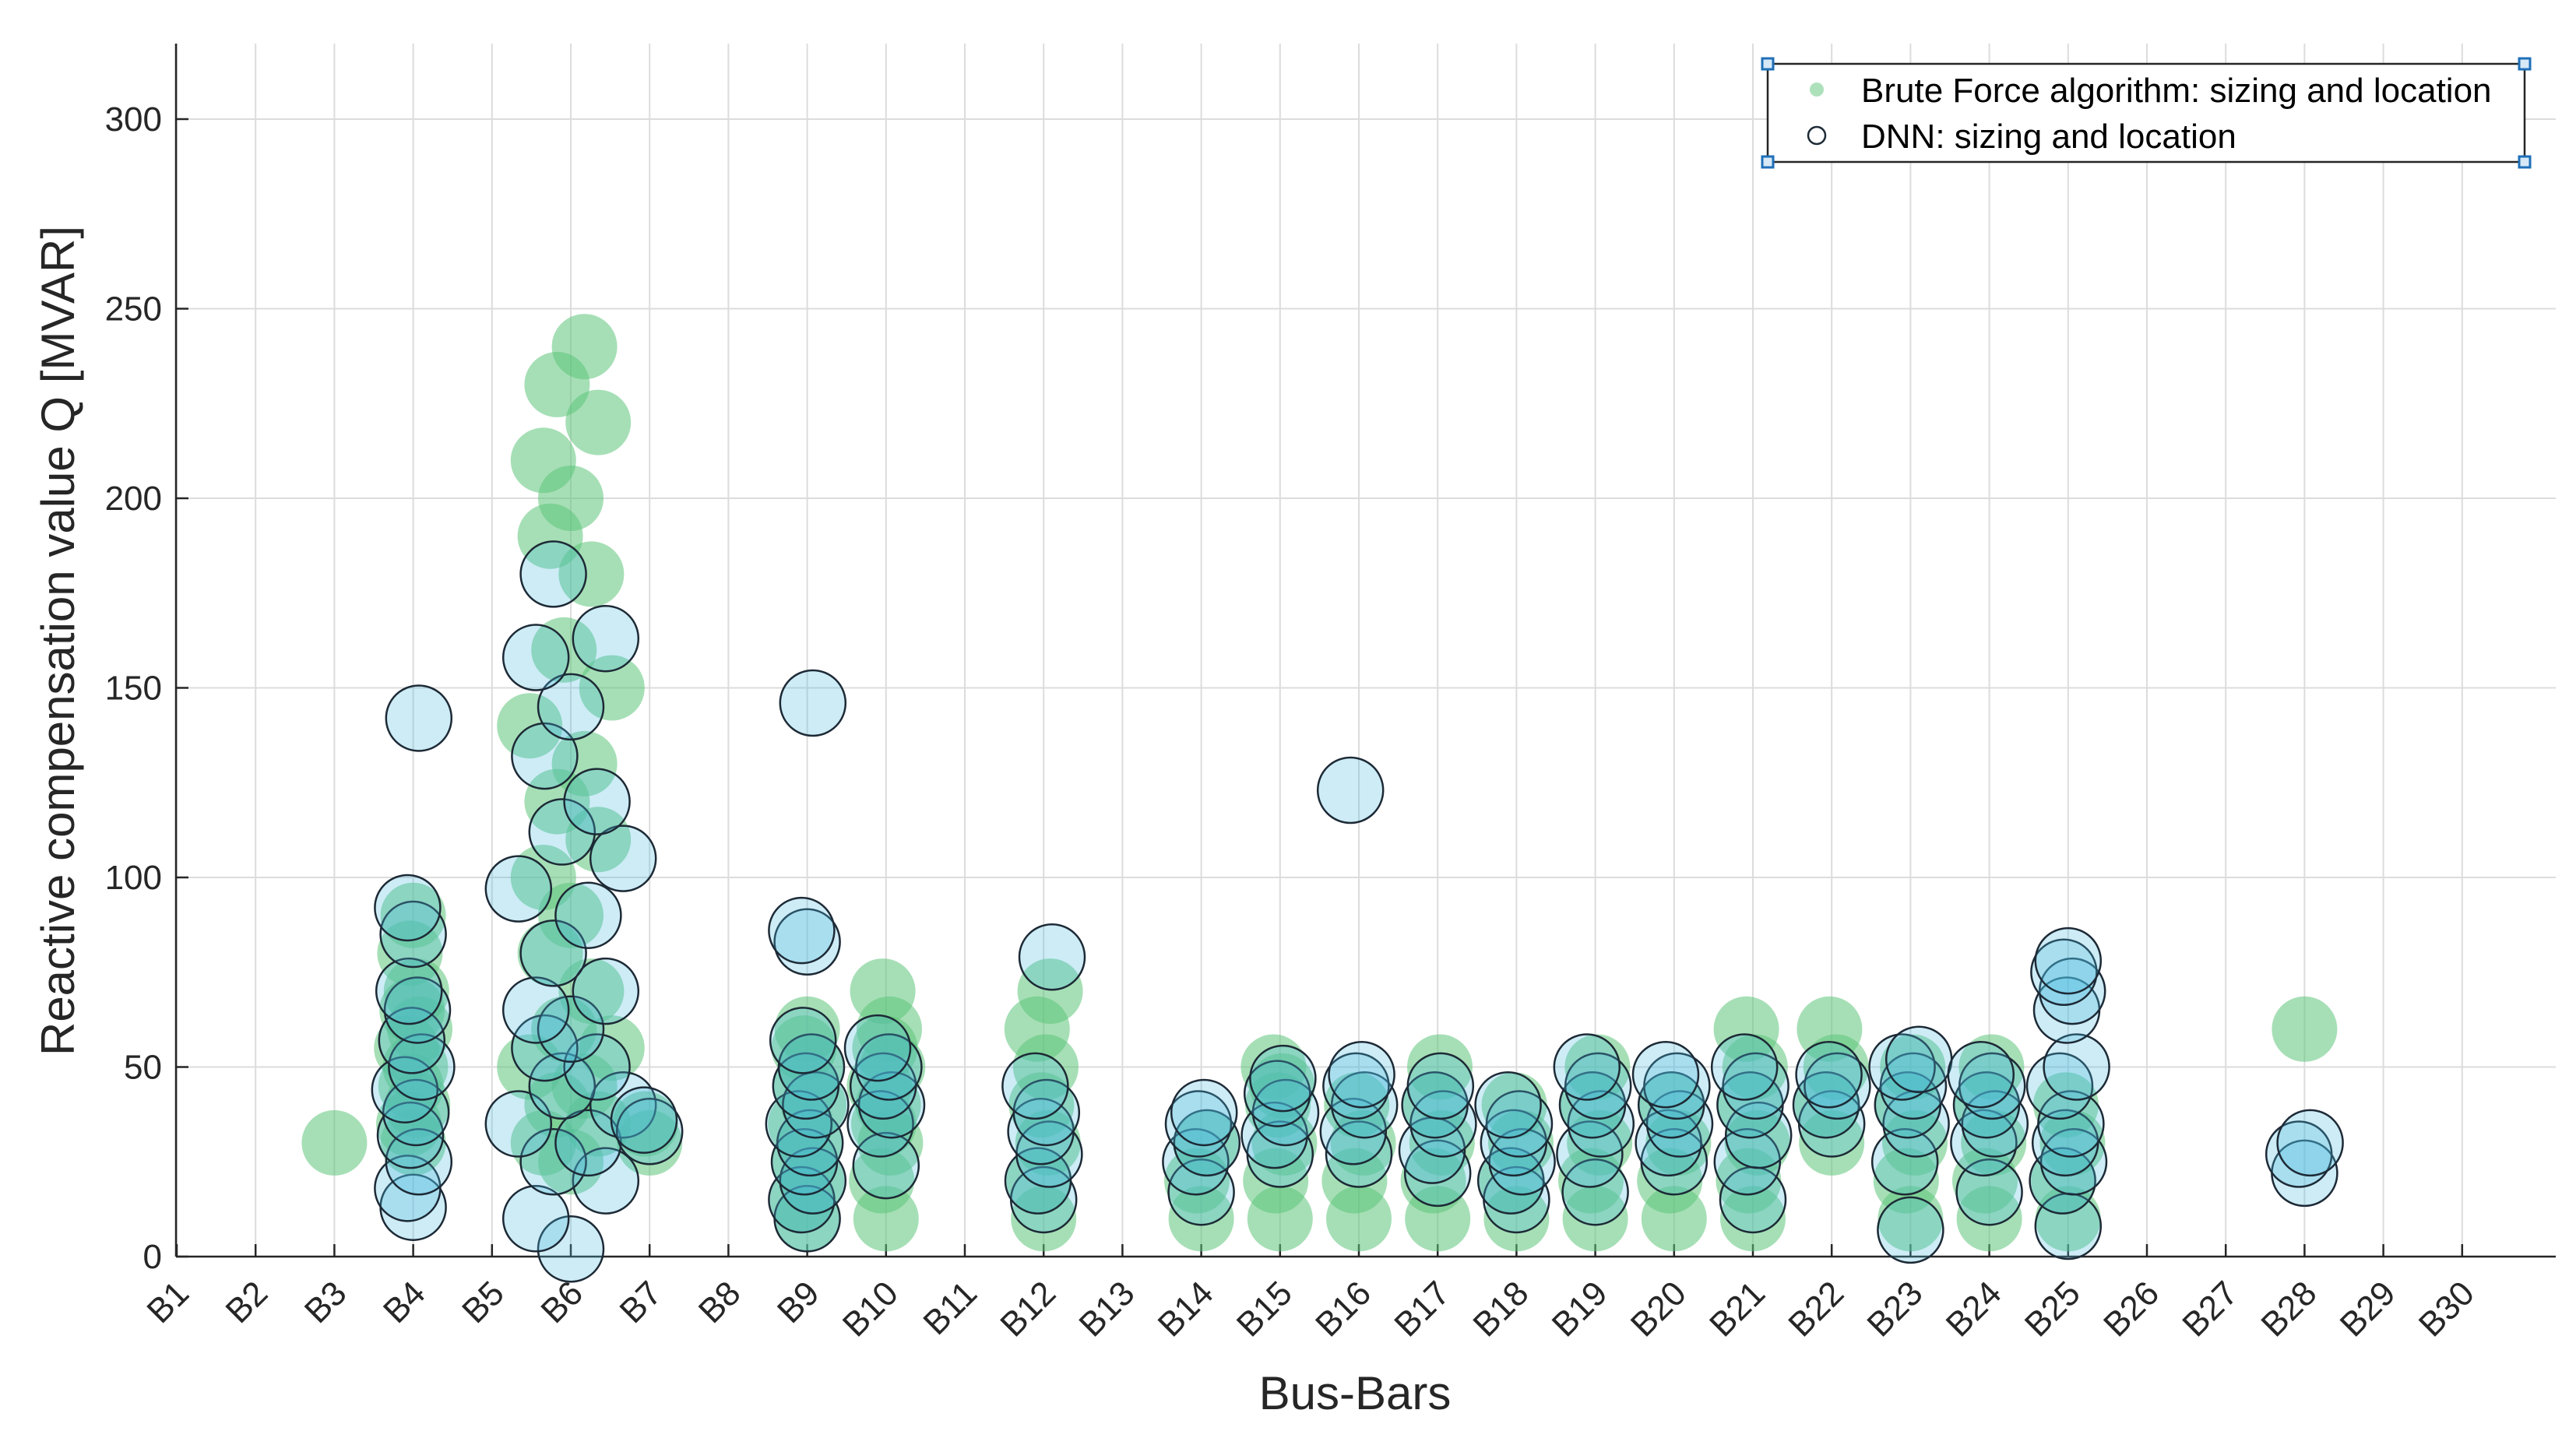 Image resolution: width=2576 pixels, height=1438 pixels. I want to click on y-tick-label: 150, so click(133, 689).